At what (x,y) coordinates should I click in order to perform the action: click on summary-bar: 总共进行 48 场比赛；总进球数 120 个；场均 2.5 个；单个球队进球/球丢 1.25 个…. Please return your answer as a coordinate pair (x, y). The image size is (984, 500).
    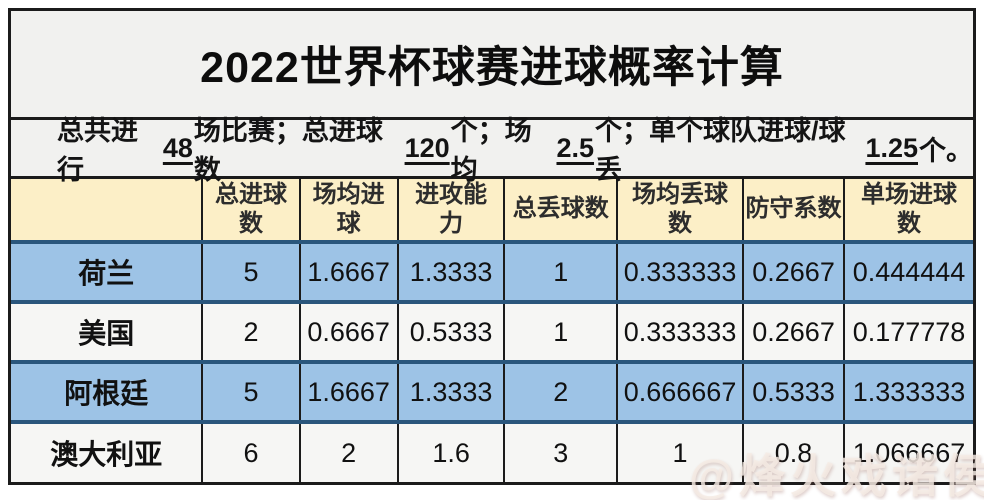
    Looking at the image, I should click on (492, 150).